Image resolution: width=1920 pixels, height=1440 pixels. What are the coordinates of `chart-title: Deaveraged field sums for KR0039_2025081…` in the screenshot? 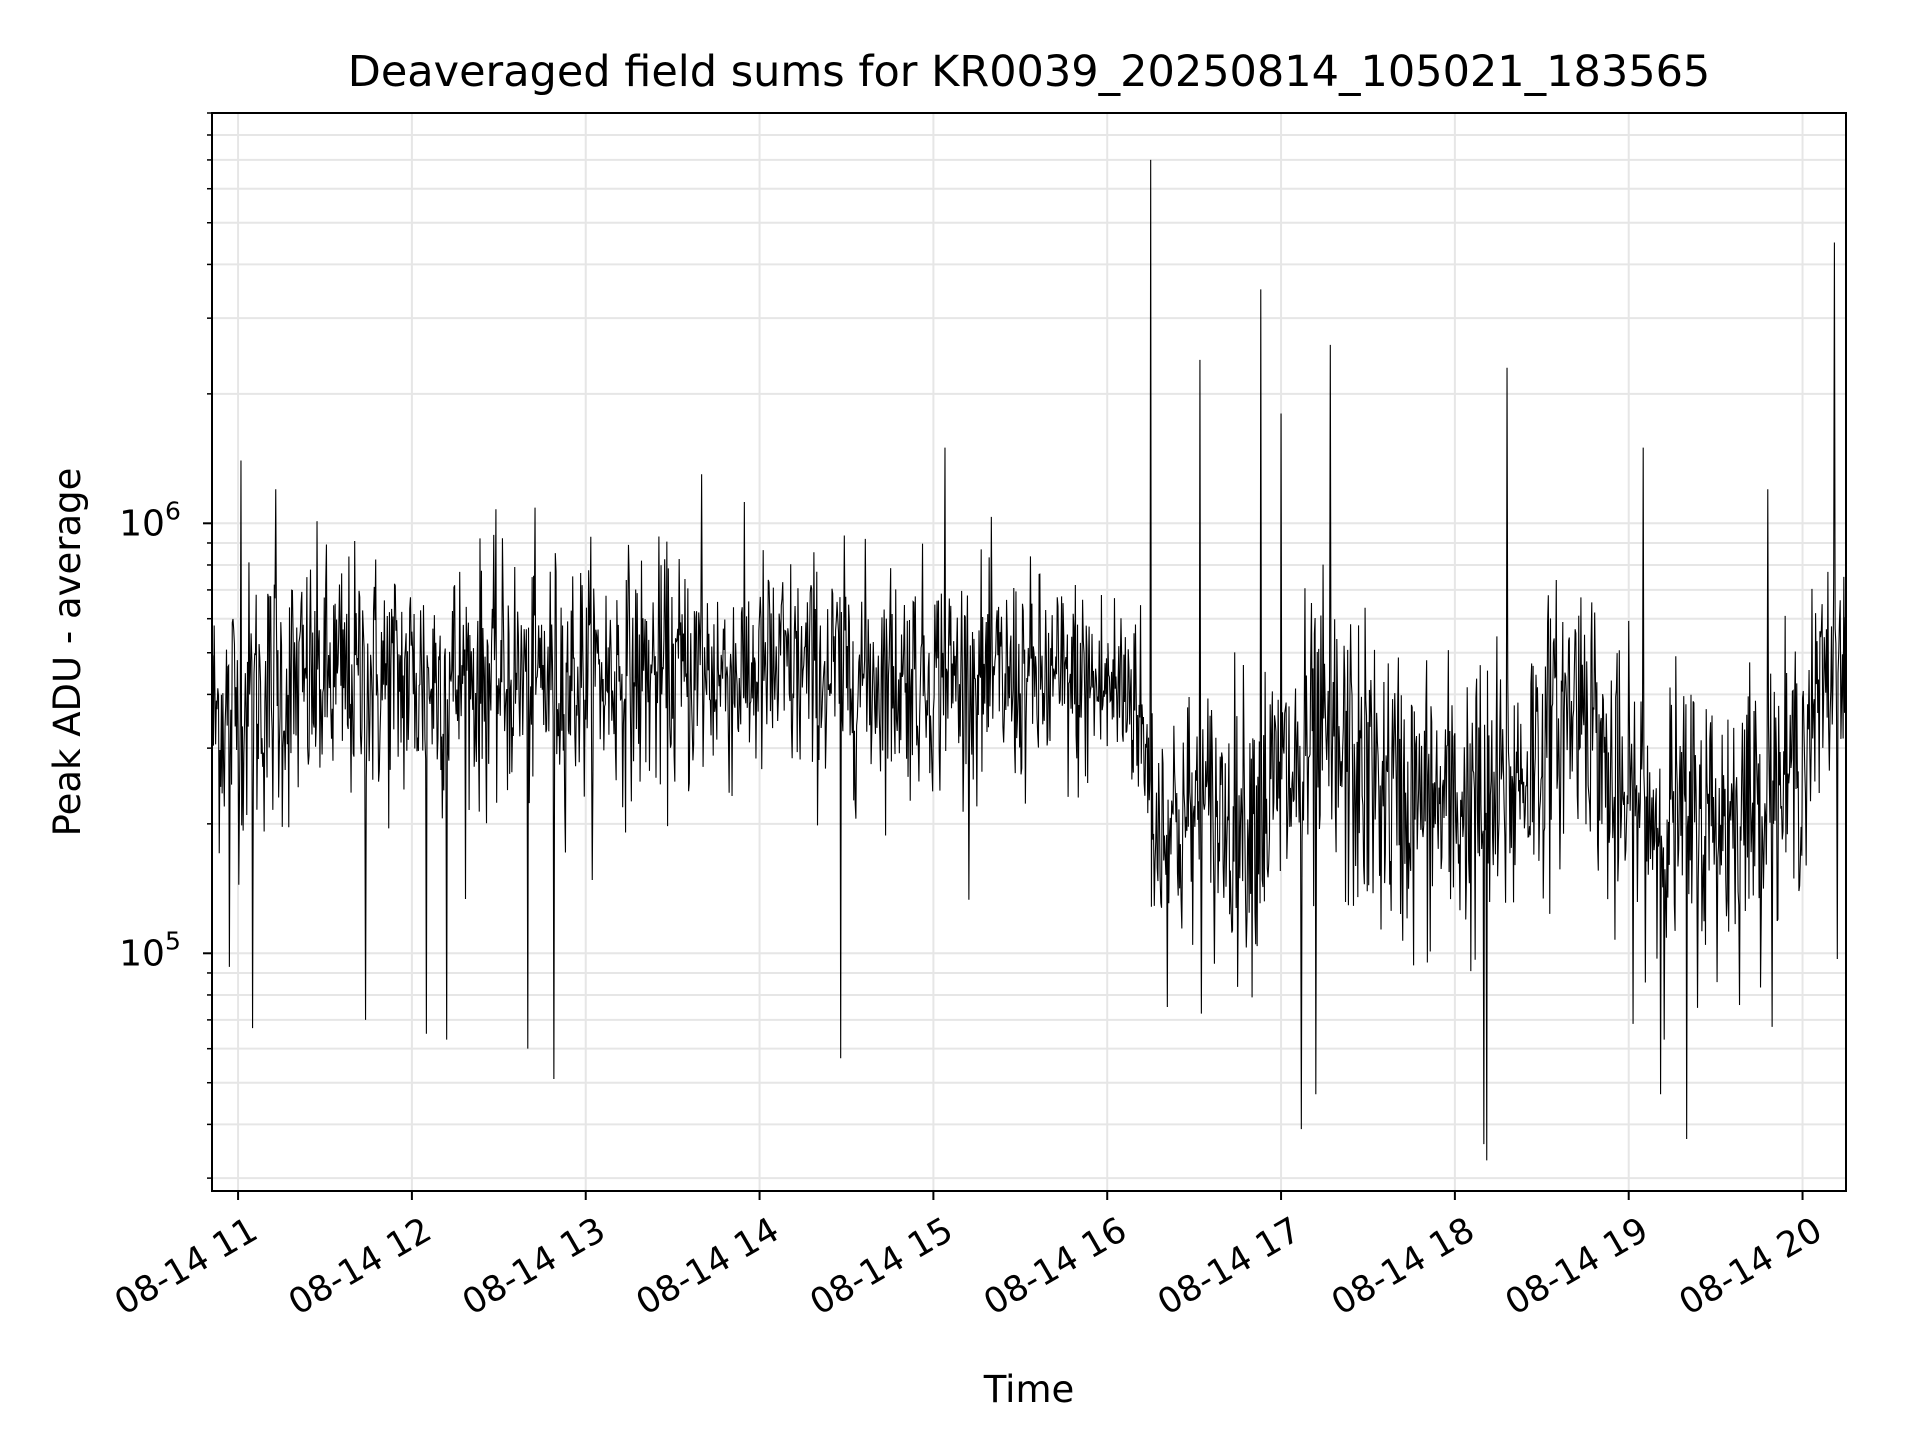 It's located at (1029, 72).